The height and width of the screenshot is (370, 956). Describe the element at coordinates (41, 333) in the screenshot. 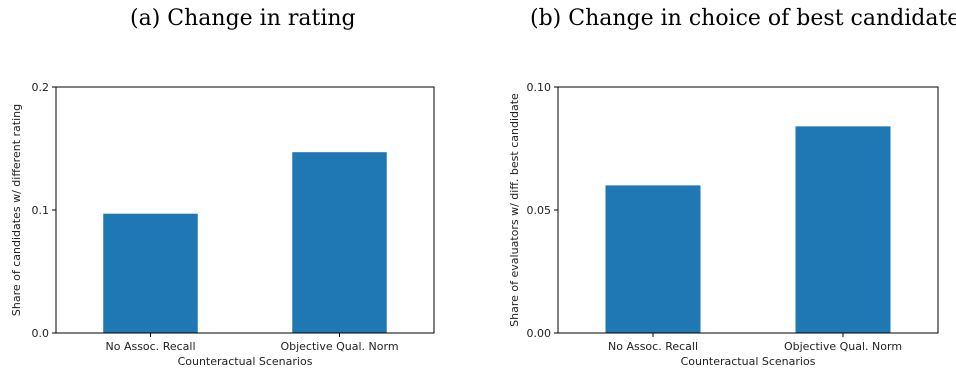

I see `chart-a-ytick-label-1: 0.0` at that location.